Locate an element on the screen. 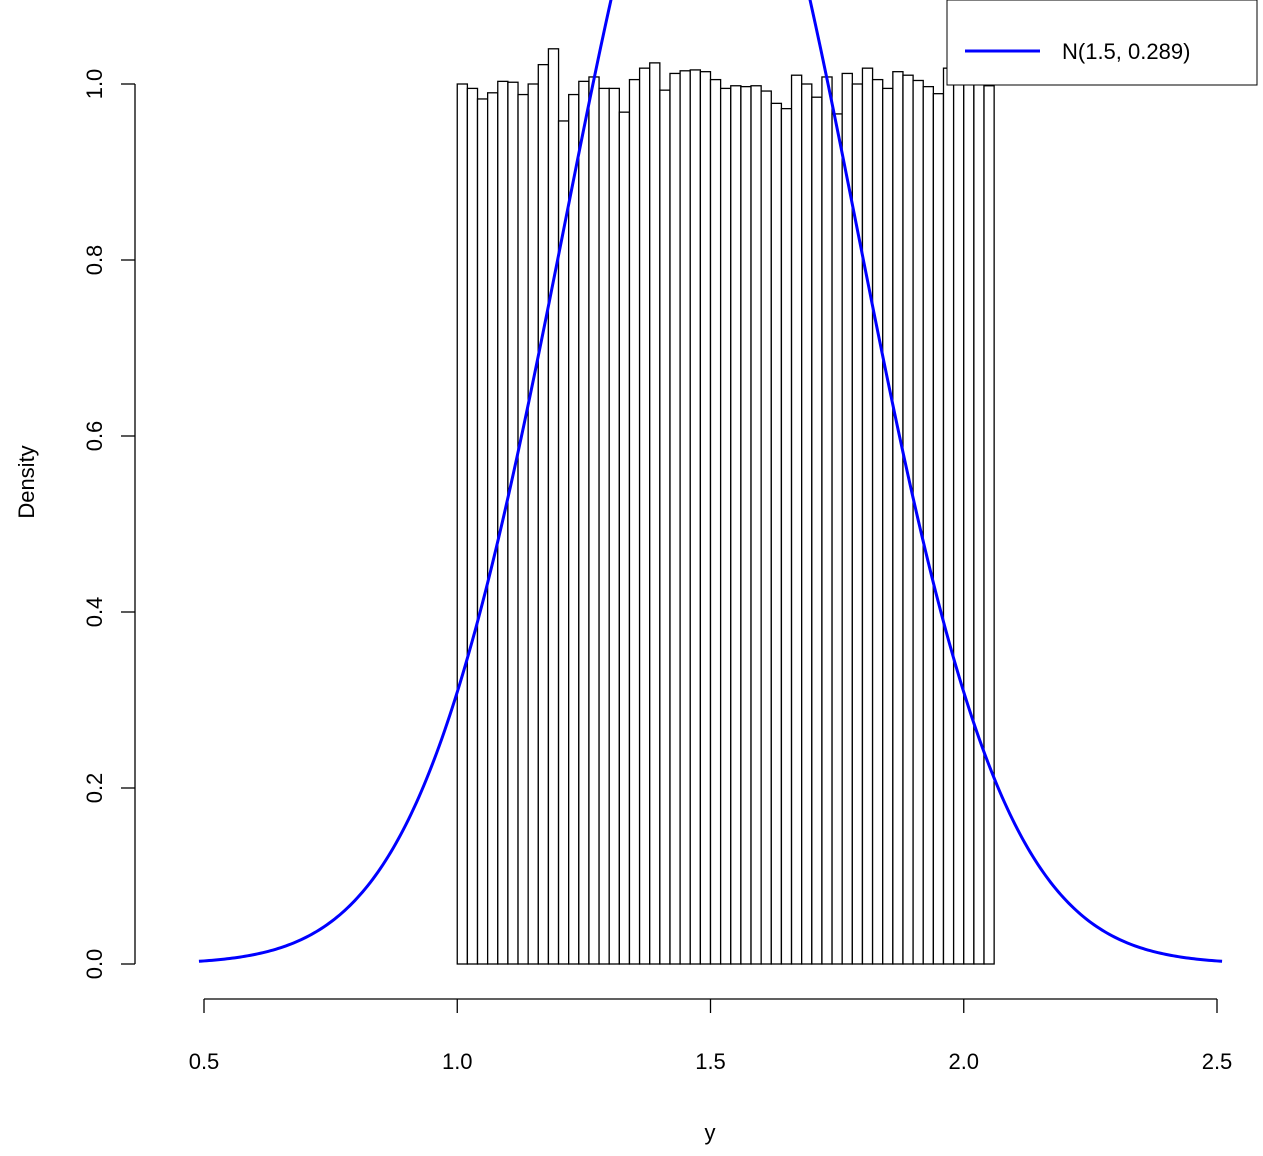  legend: N(1.5, 0.289) is located at coordinates (1102, 43).